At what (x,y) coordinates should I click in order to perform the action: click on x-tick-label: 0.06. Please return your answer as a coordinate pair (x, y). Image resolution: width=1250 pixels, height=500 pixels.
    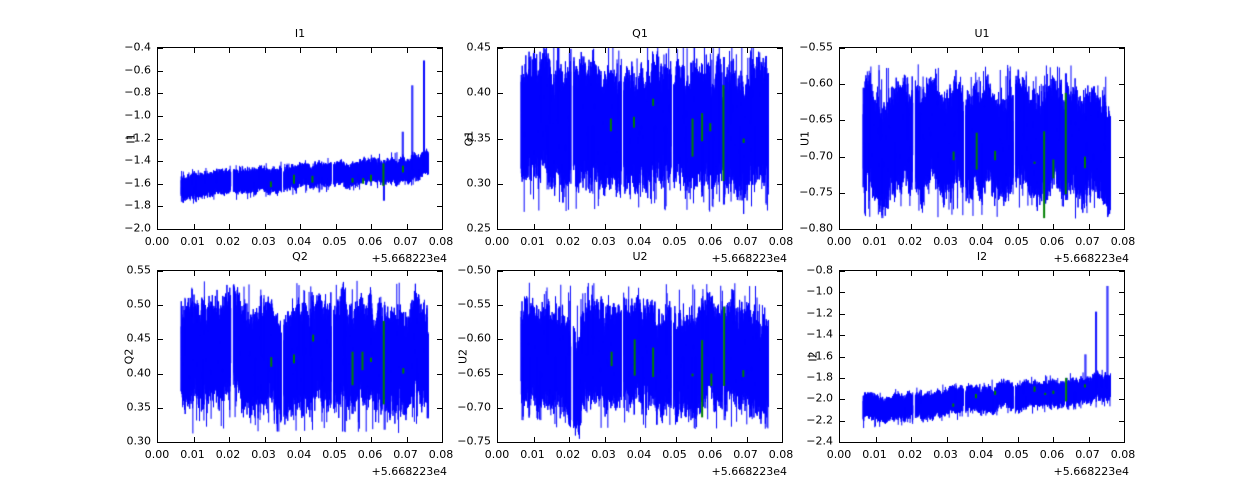
    Looking at the image, I should click on (370, 454).